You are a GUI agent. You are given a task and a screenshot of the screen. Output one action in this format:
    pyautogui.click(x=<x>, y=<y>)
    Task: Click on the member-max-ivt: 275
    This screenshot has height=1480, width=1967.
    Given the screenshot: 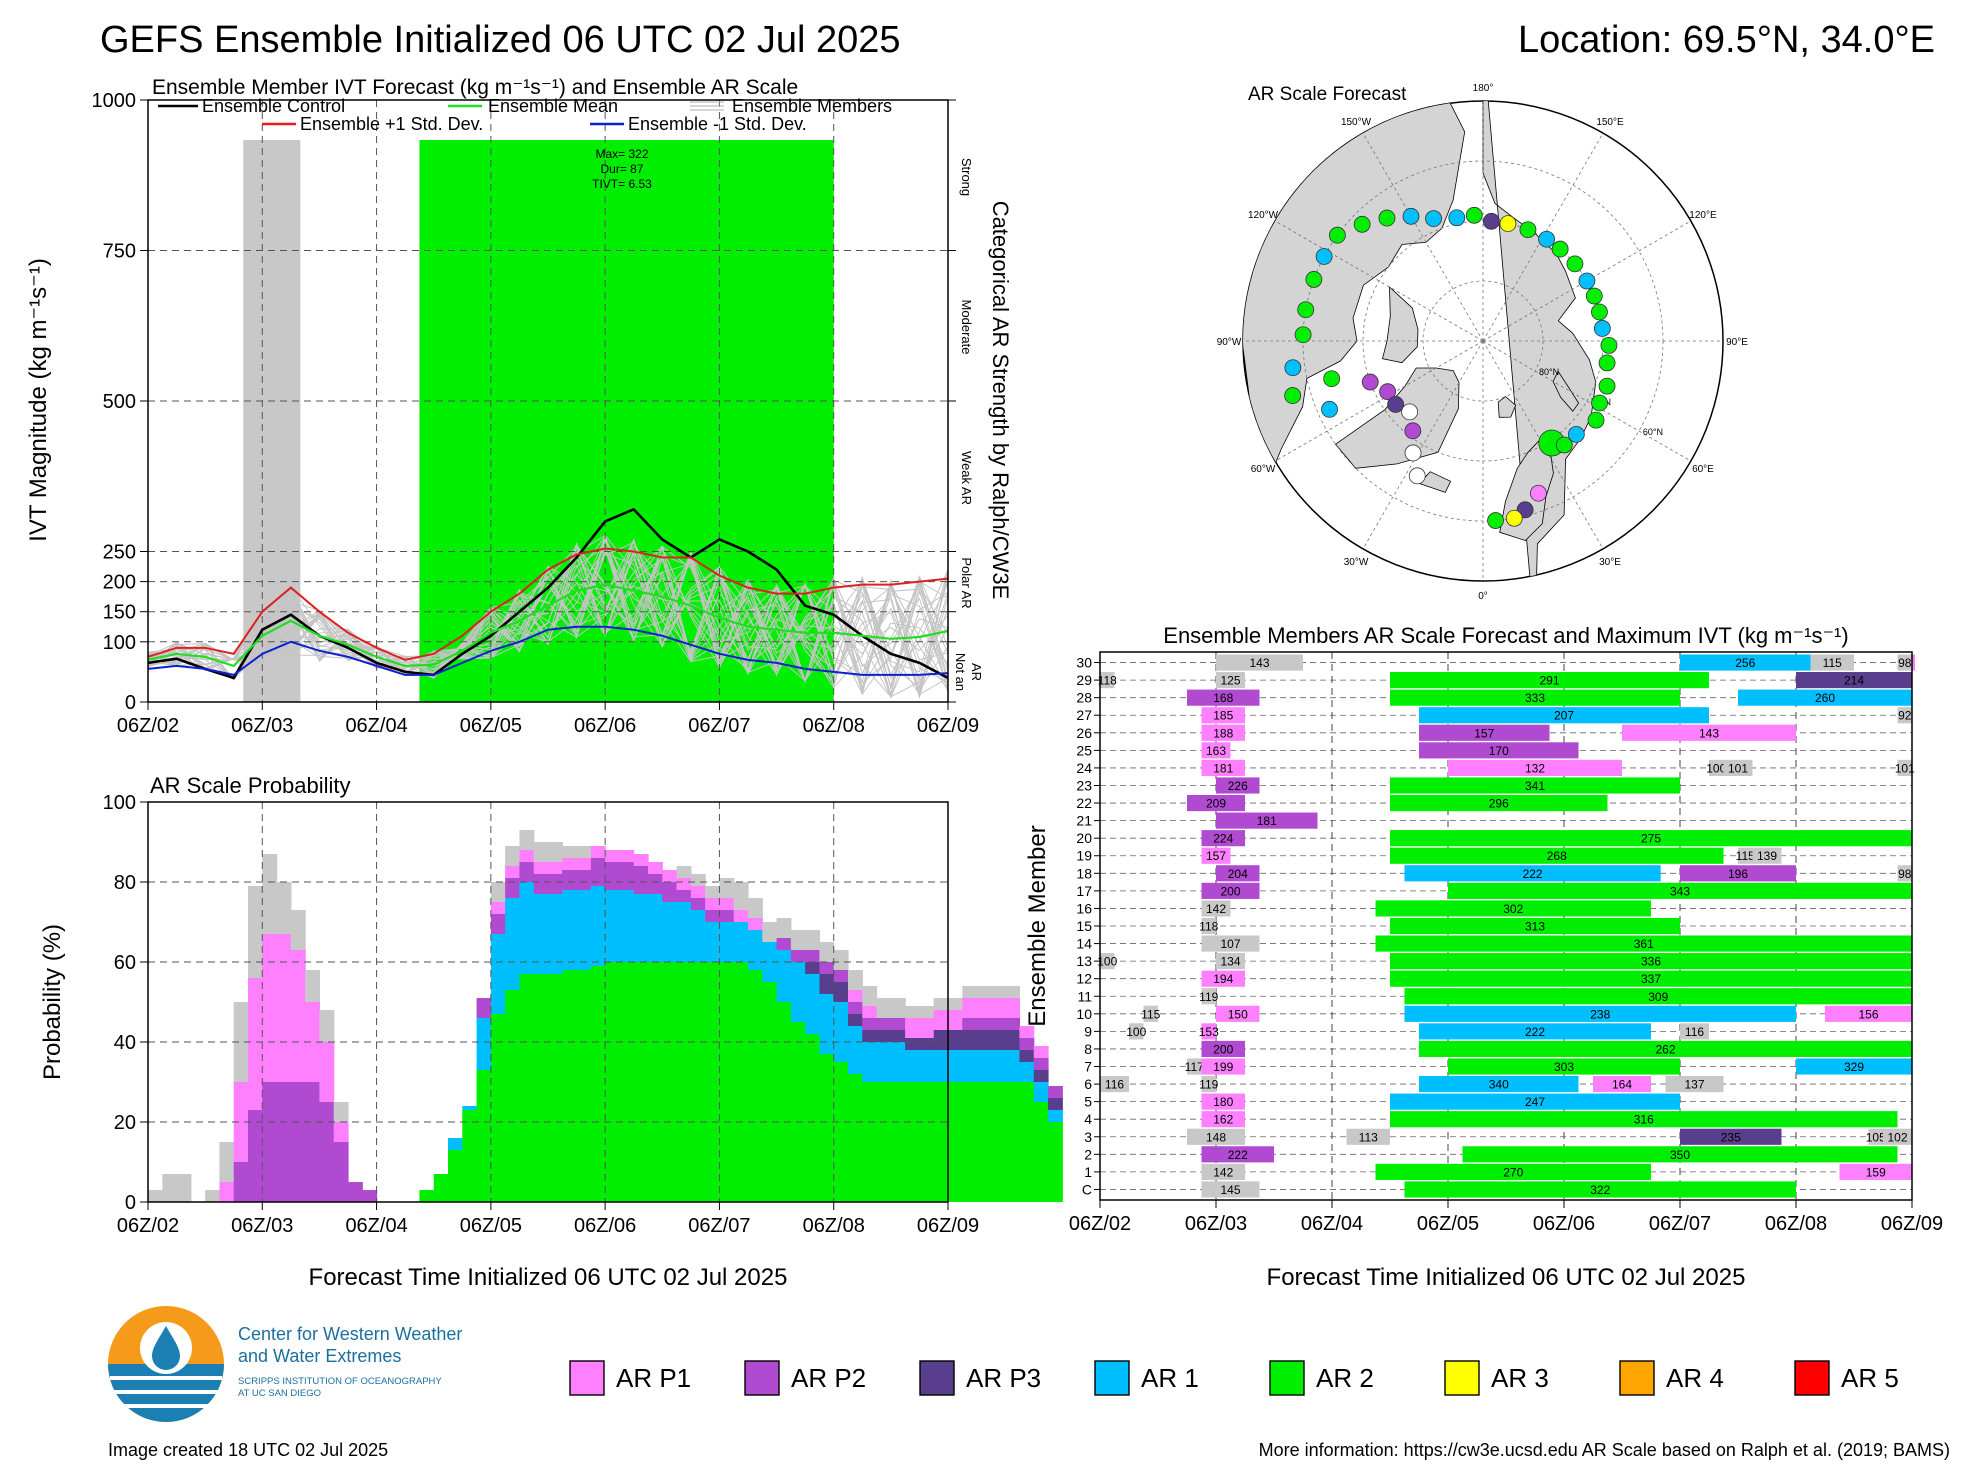 What is the action you would take?
    pyautogui.click(x=1651, y=839)
    